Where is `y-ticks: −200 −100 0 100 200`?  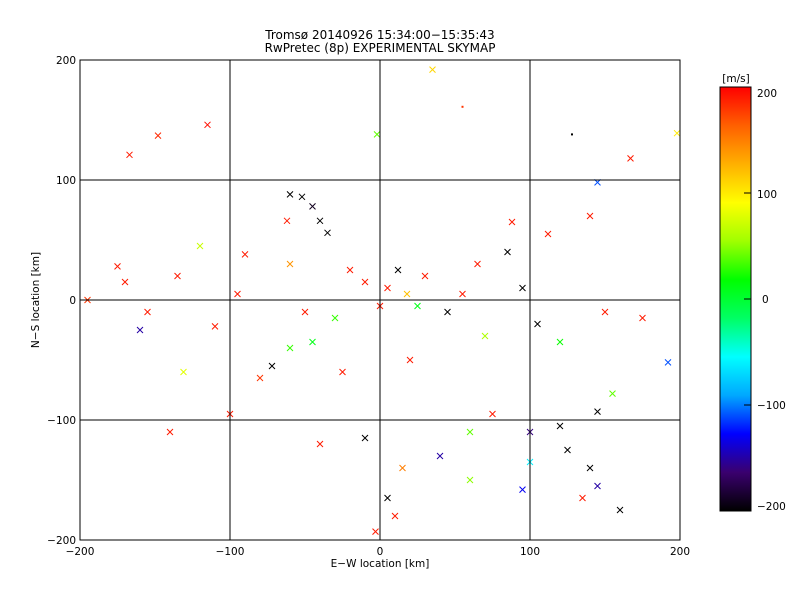
y-ticks: −200 −100 0 100 200 is located at coordinates (61, 301).